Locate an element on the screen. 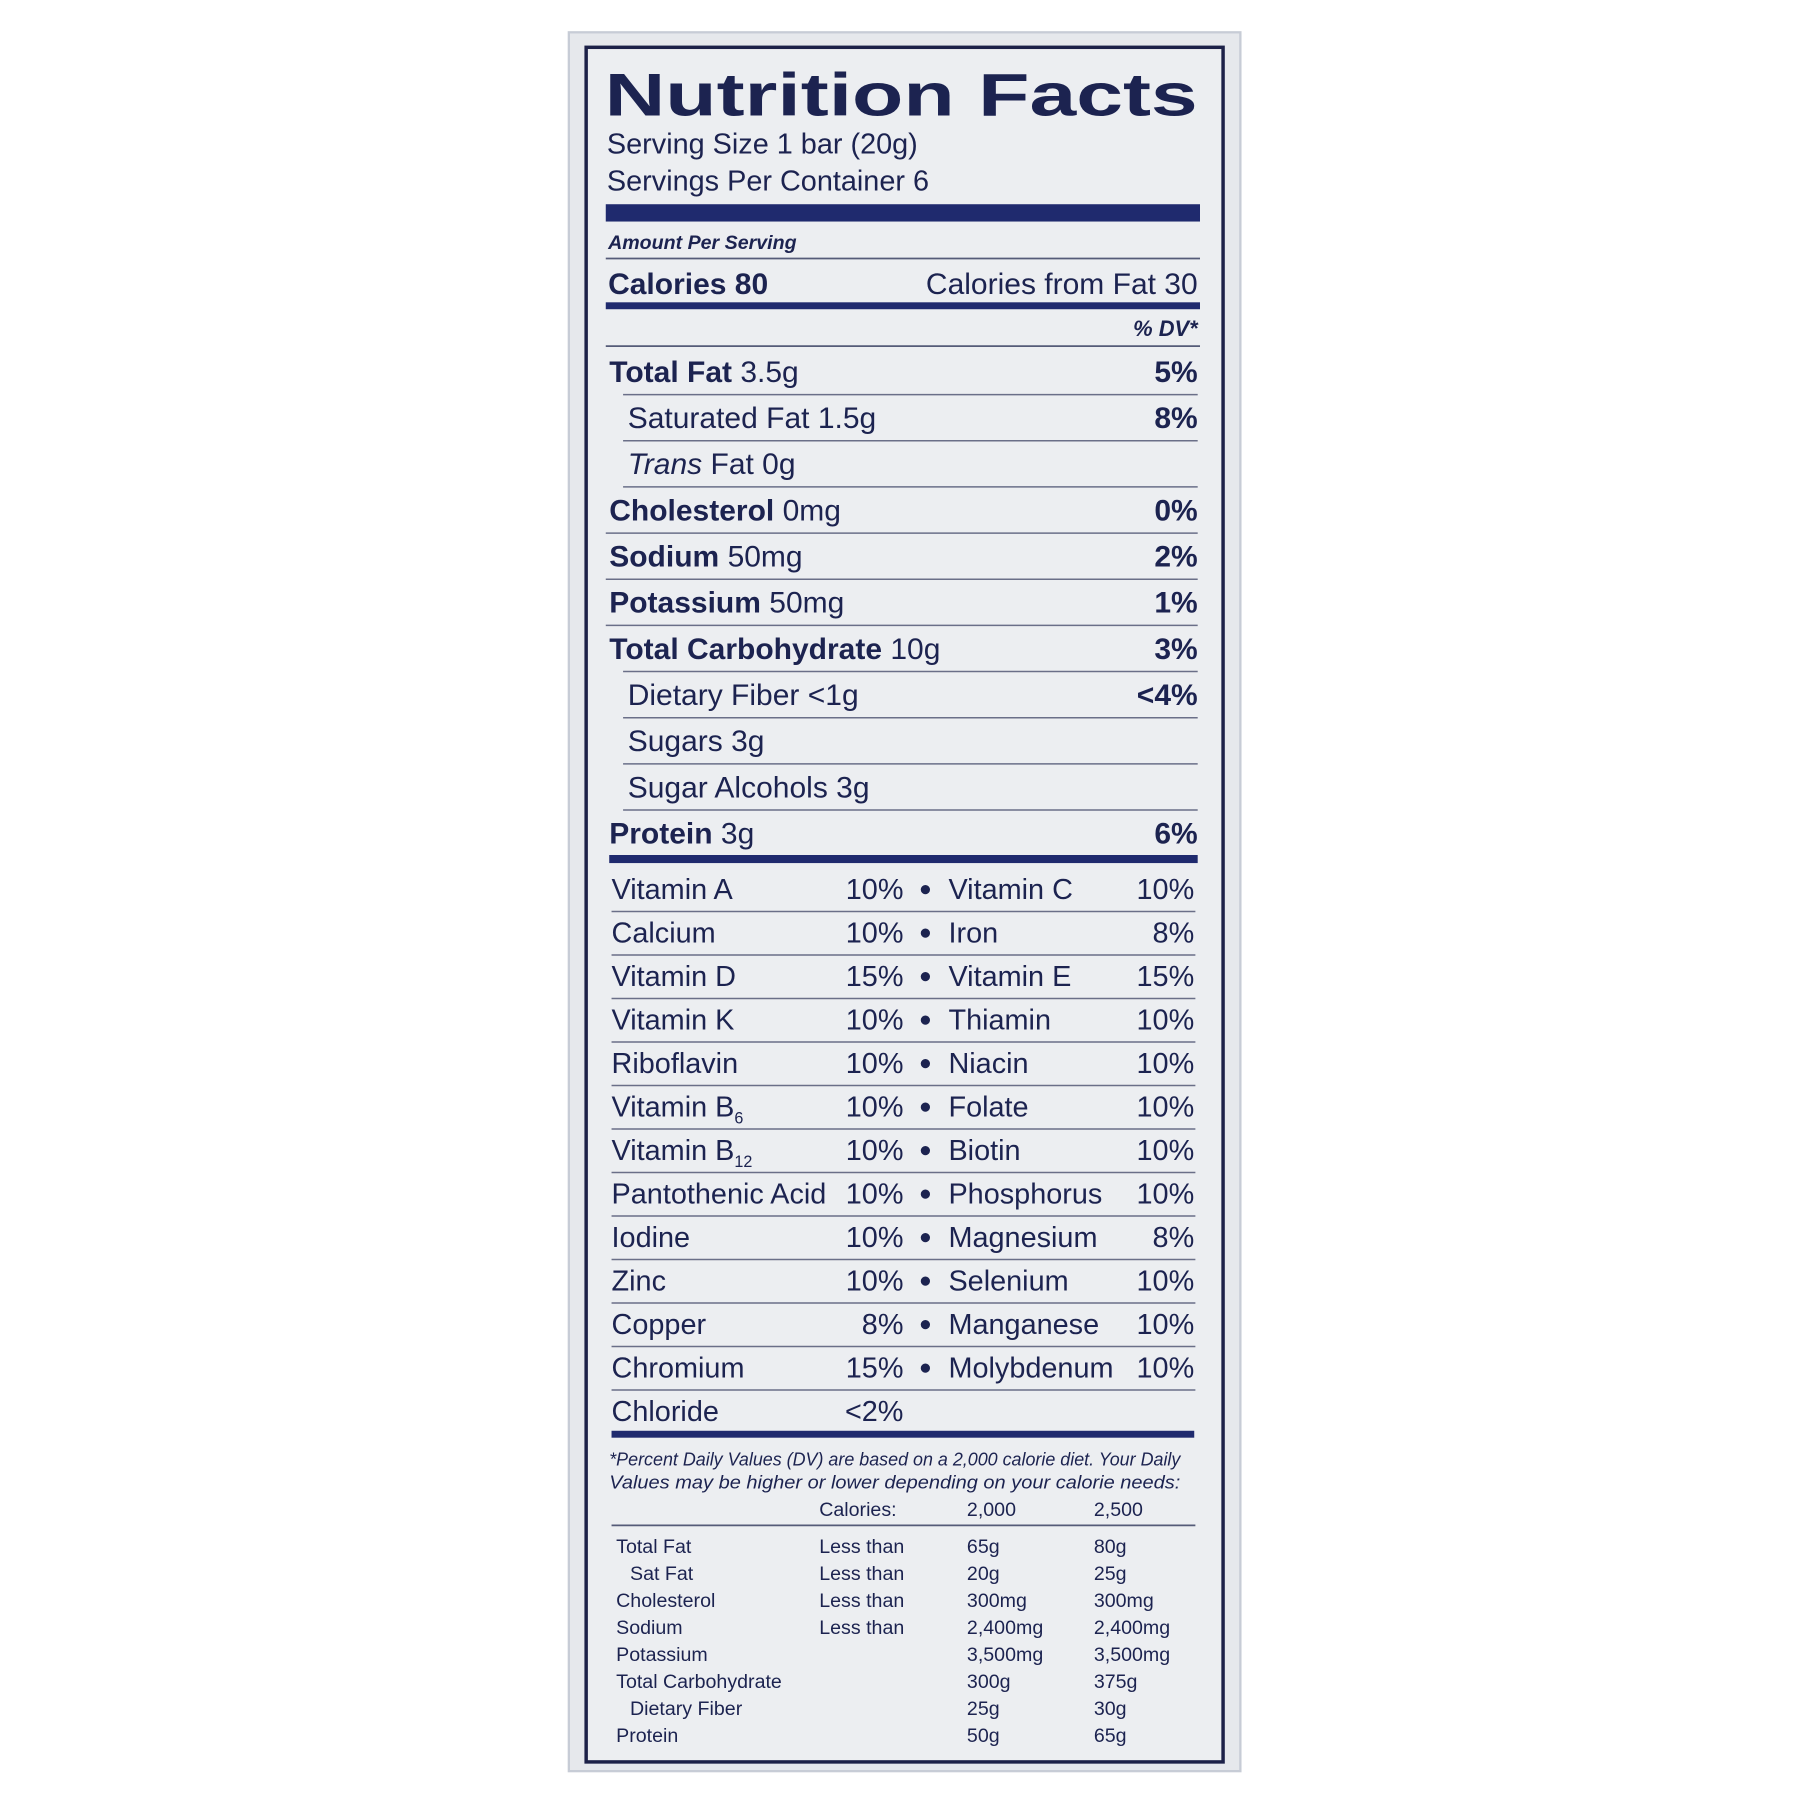 The image size is (1800, 1800). dv-table-nutrient: Sat Fat is located at coordinates (662, 1574).